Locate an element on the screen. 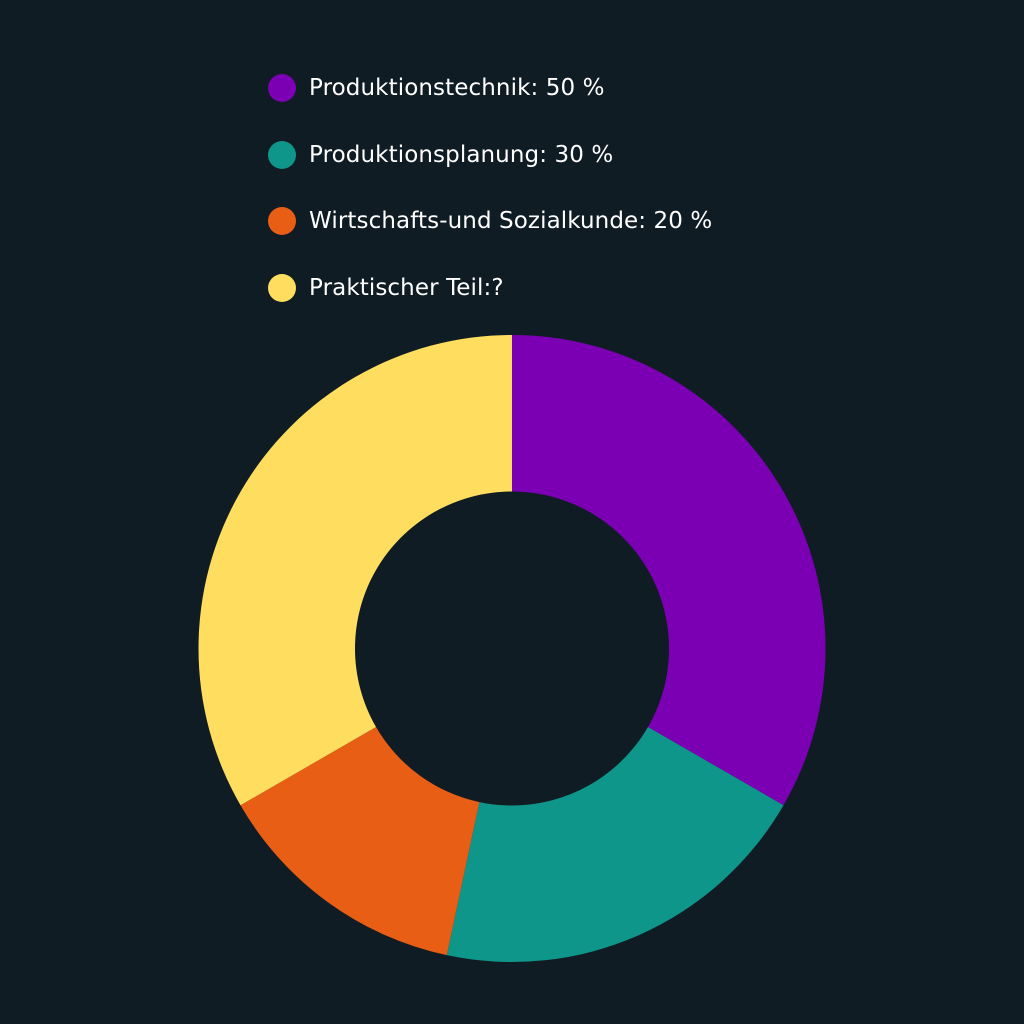 The height and width of the screenshot is (1024, 1024). legend-label-produktionsplanung: Produktionsplanung: 30 % is located at coordinates (461, 154).